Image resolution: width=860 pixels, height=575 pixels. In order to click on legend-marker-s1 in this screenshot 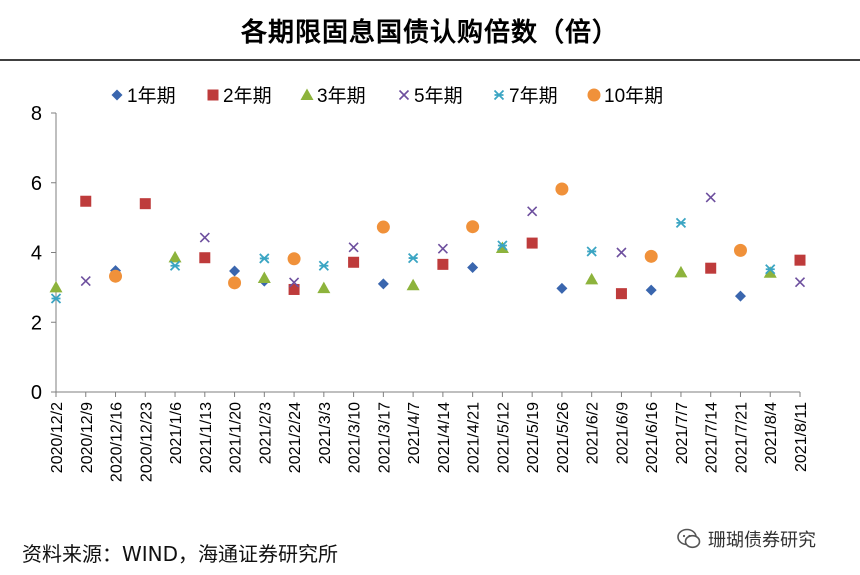, I will do `click(117, 95)`.